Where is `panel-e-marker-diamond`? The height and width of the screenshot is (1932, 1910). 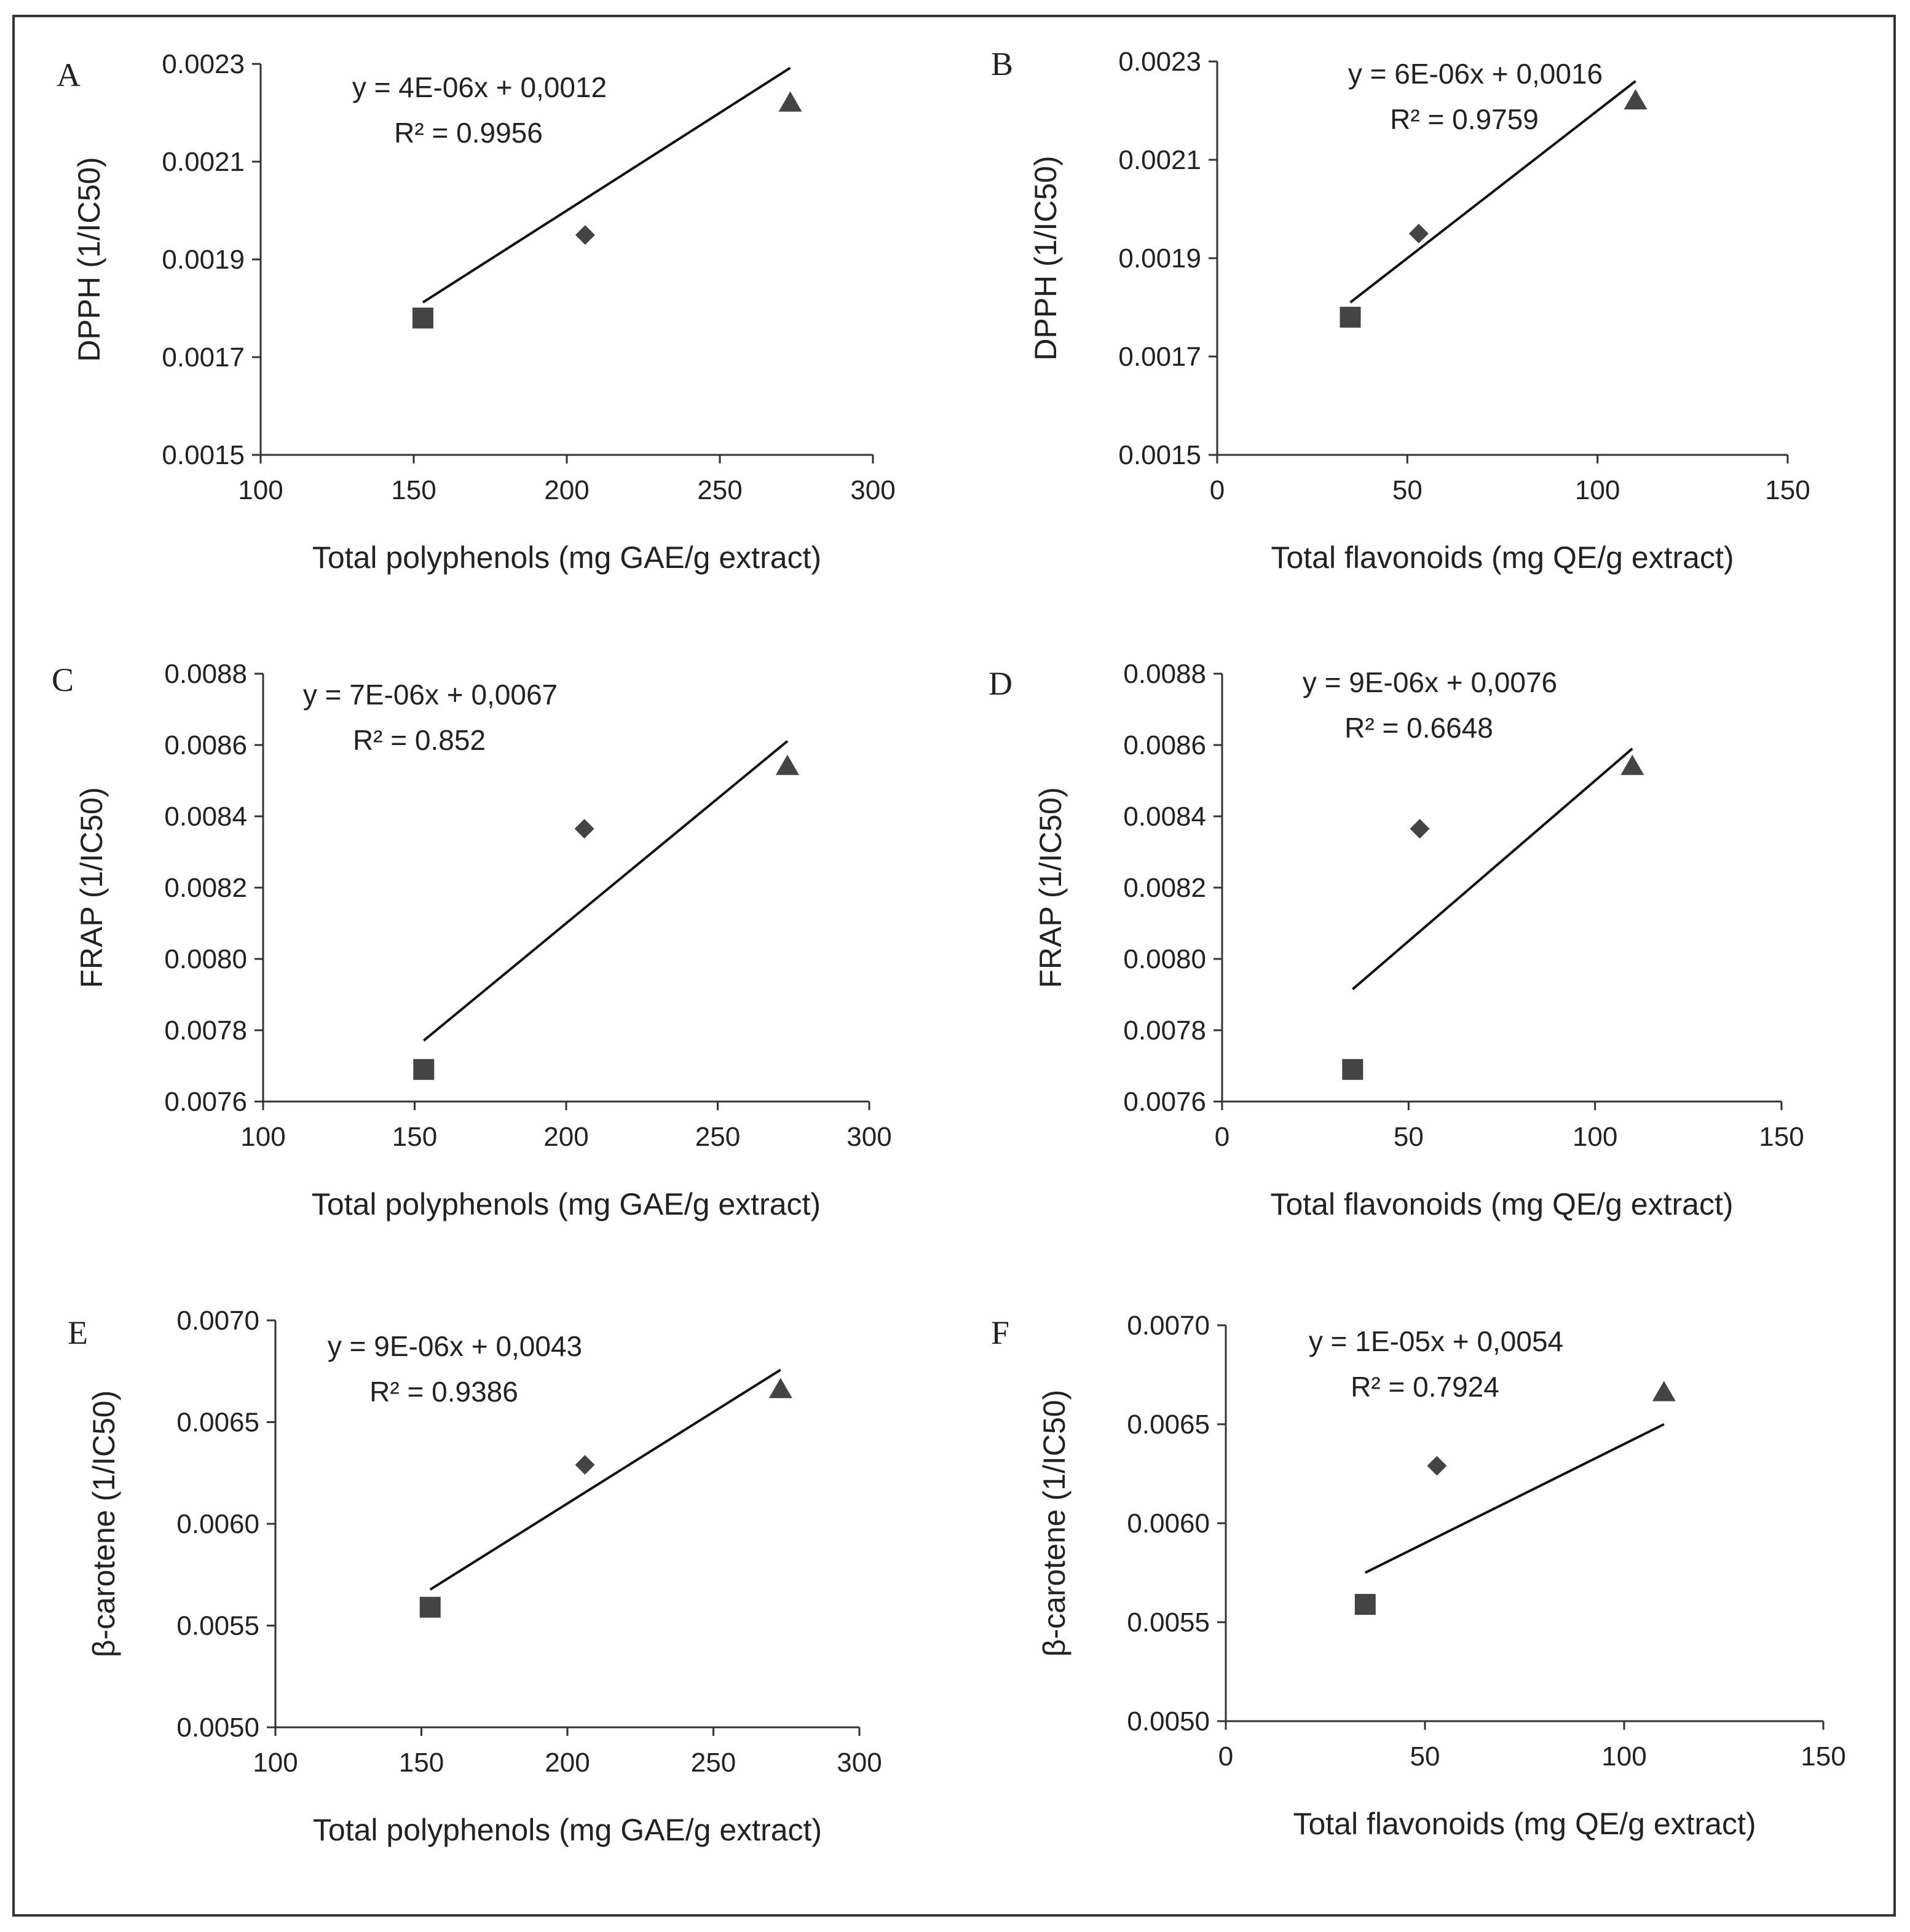 panel-e-marker-diamond is located at coordinates (585, 1465).